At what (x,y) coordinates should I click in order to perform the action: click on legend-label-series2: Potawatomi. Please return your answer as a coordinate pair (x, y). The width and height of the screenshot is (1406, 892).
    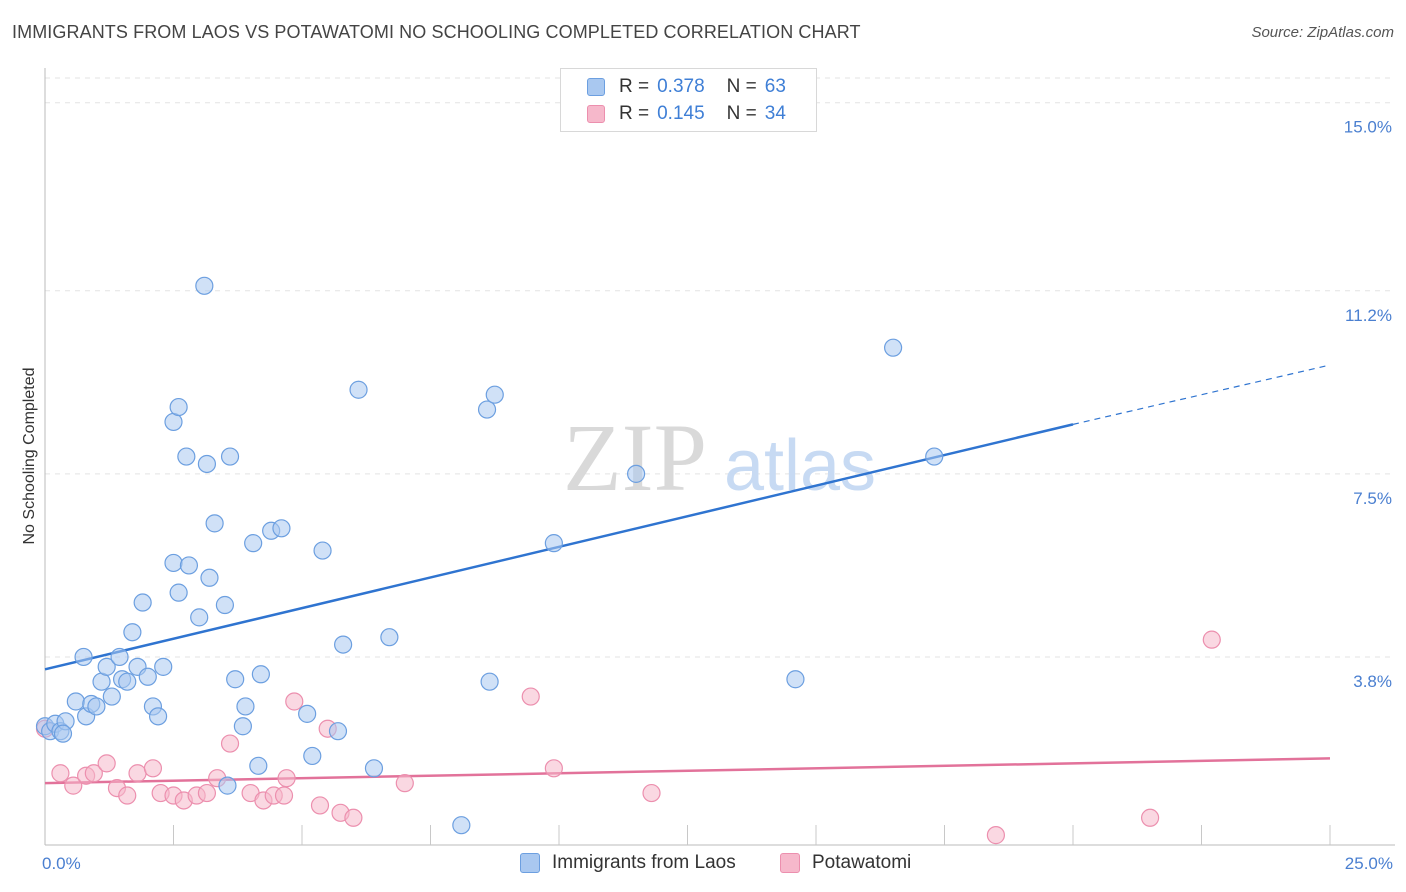
    Looking at the image, I should click on (862, 862).